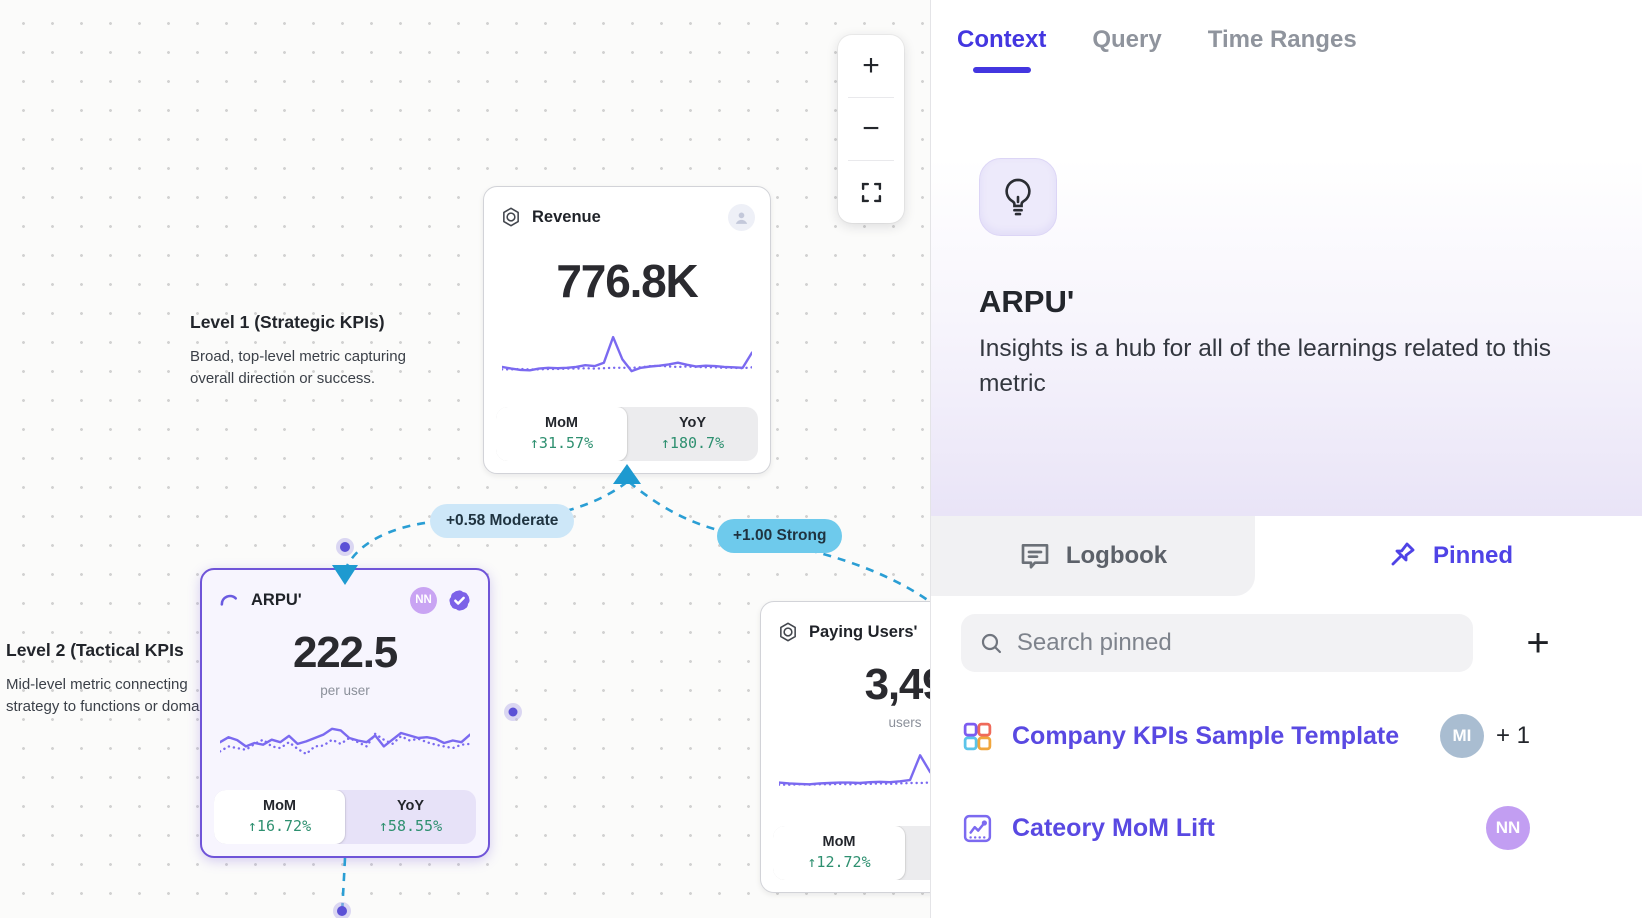 Image resolution: width=1642 pixels, height=918 pixels. I want to click on tab-logbook: Logbook, so click(1093, 556).